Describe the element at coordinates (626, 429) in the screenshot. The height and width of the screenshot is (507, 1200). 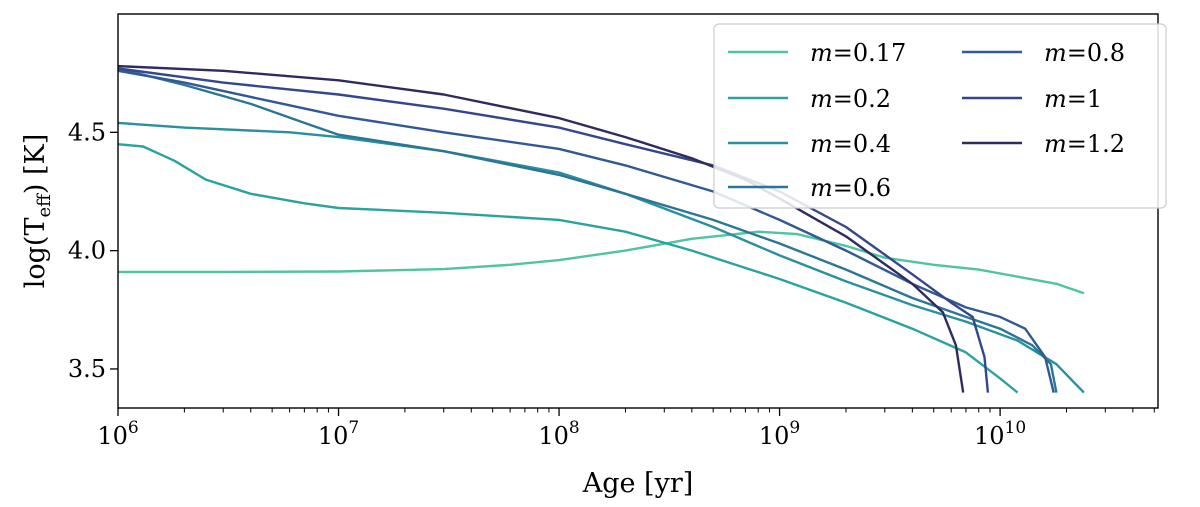
I see `x-axis-ticks: 10⁶ 10⁷ 10⁸ 10⁹ 10¹⁰` at that location.